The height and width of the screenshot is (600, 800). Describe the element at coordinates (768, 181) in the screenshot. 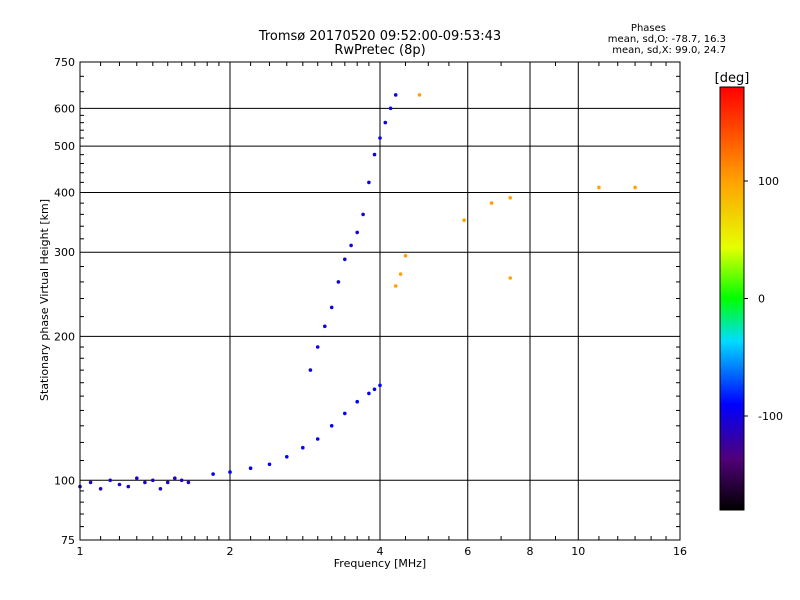

I see `colorbar-tick-label: 100` at that location.